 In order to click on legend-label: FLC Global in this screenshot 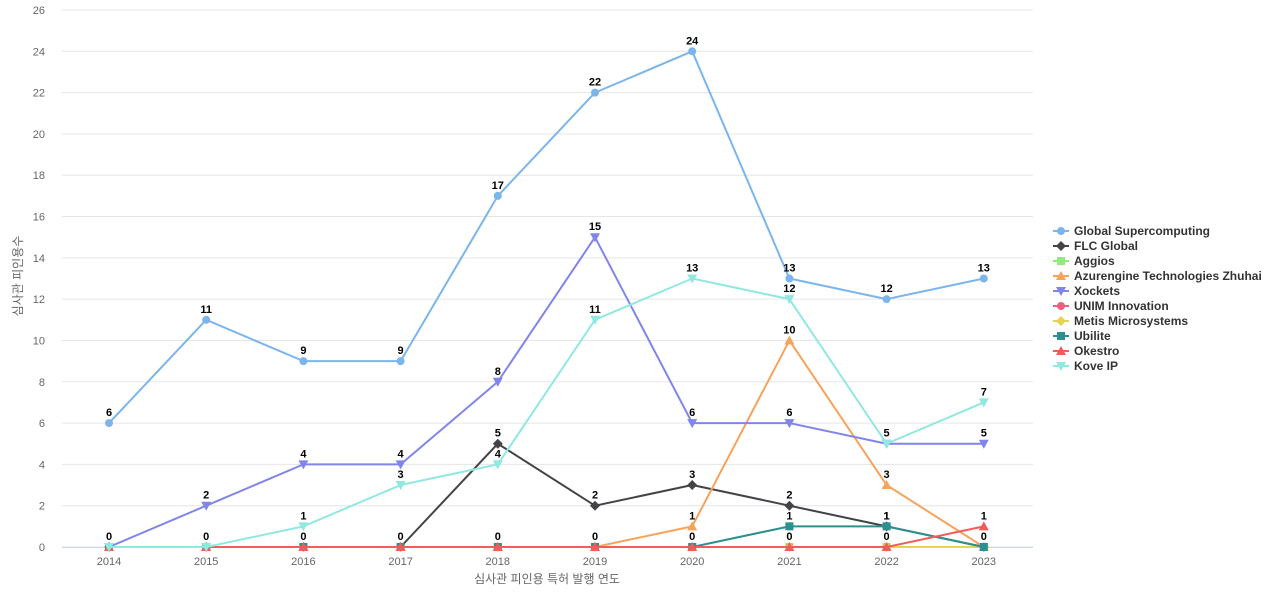, I will do `click(1106, 246)`.